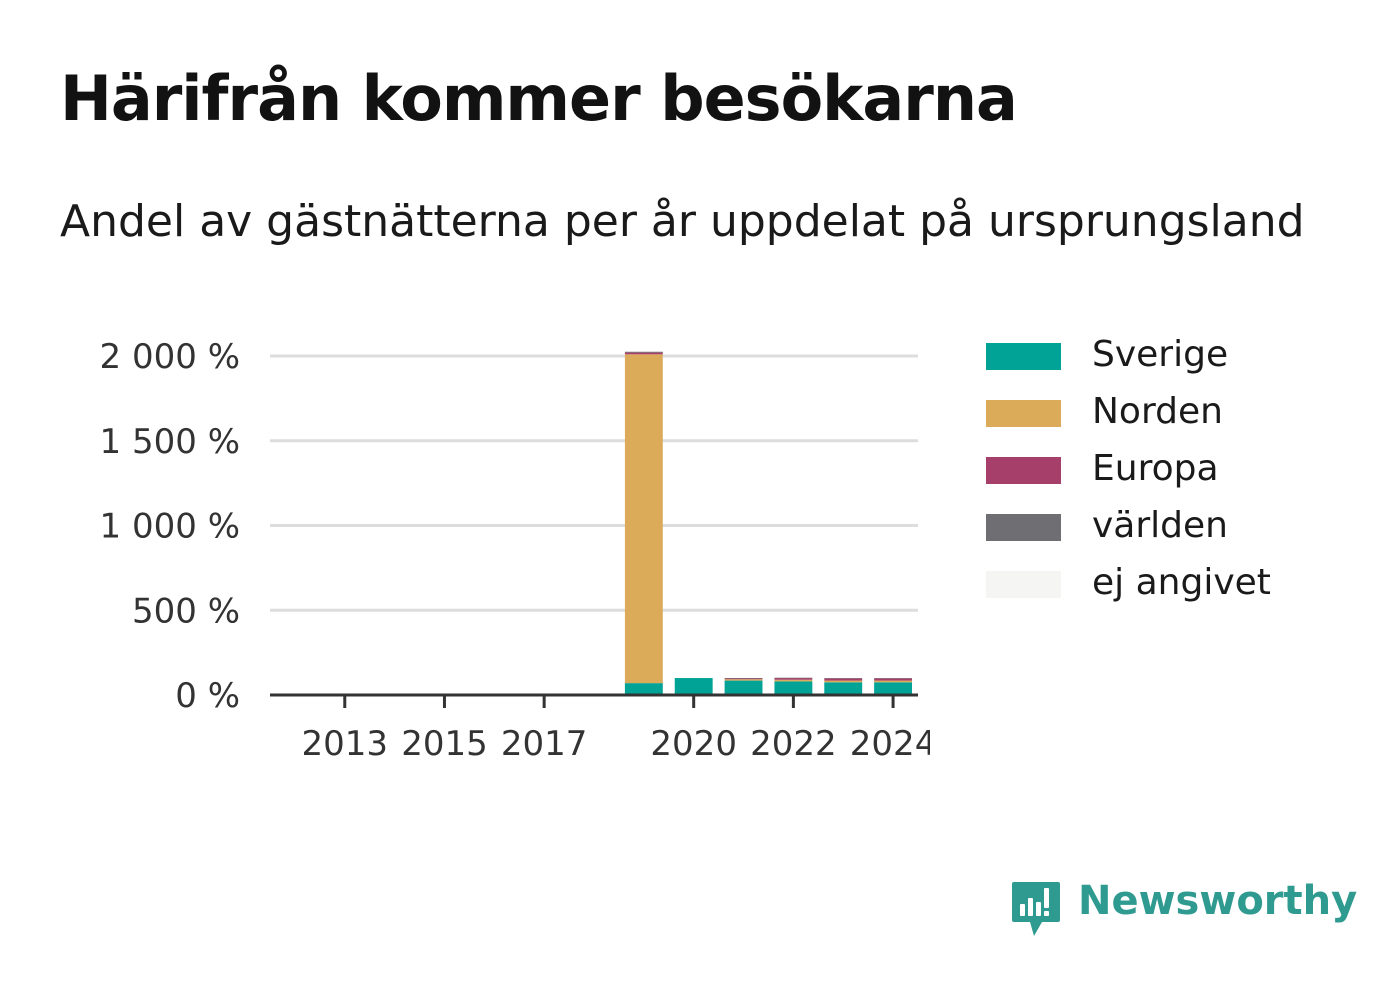 This screenshot has height=999, width=1382. What do you see at coordinates (544, 744) in the screenshot?
I see `x-tick-label: 2017` at bounding box center [544, 744].